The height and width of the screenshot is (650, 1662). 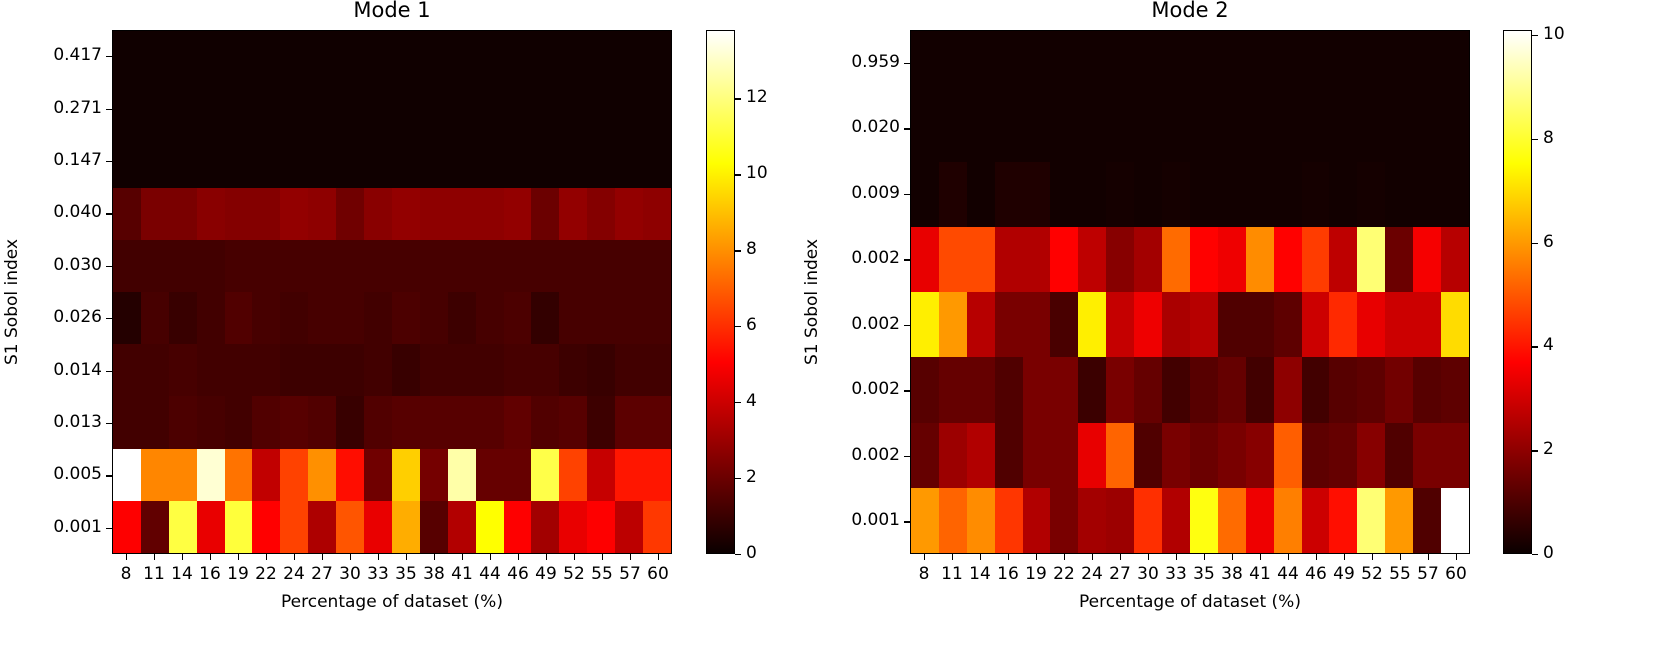 I want to click on y-tick-label: 0.026, so click(x=77, y=317).